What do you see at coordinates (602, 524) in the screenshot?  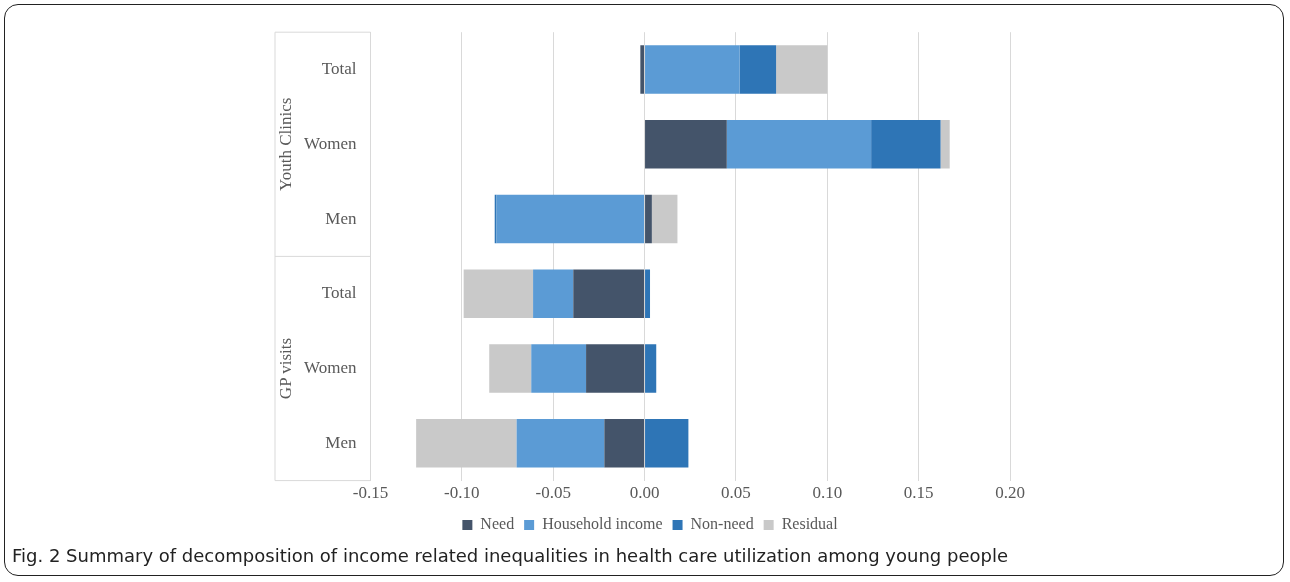 I see `legend-label: Household income` at bounding box center [602, 524].